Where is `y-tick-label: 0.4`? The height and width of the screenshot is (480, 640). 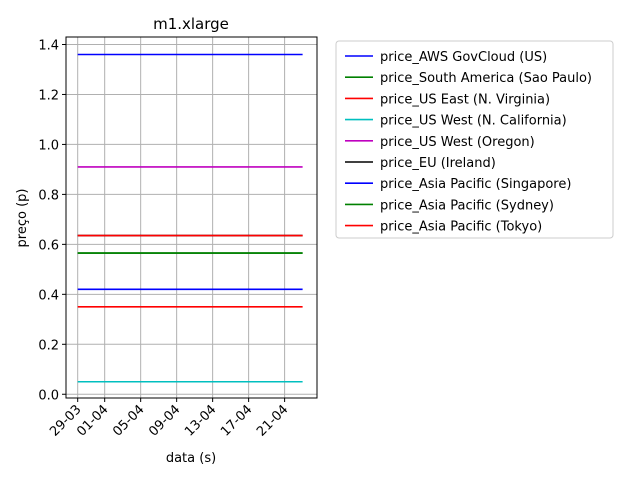 y-tick-label: 0.4 is located at coordinates (48, 295).